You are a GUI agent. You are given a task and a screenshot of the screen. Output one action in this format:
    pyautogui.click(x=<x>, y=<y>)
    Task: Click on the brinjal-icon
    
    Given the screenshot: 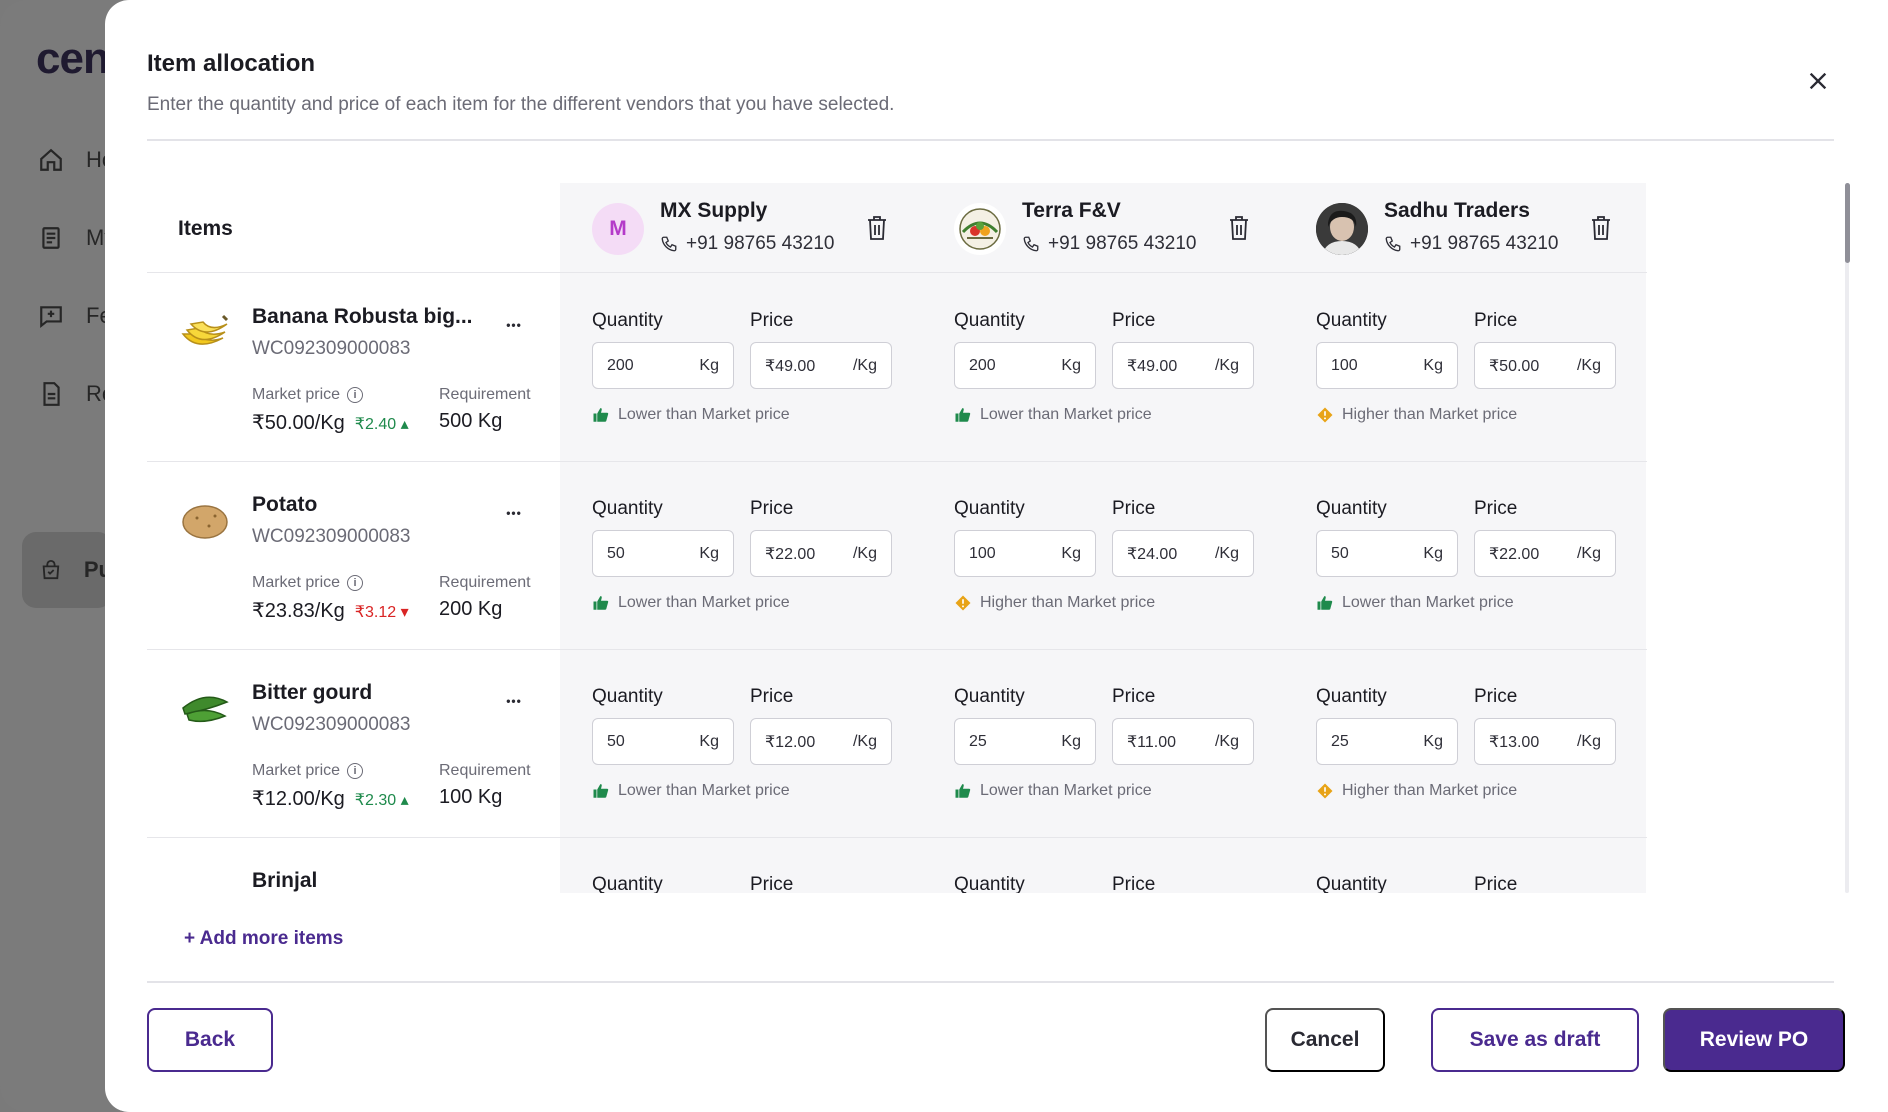 What is the action you would take?
    pyautogui.click(x=205, y=880)
    